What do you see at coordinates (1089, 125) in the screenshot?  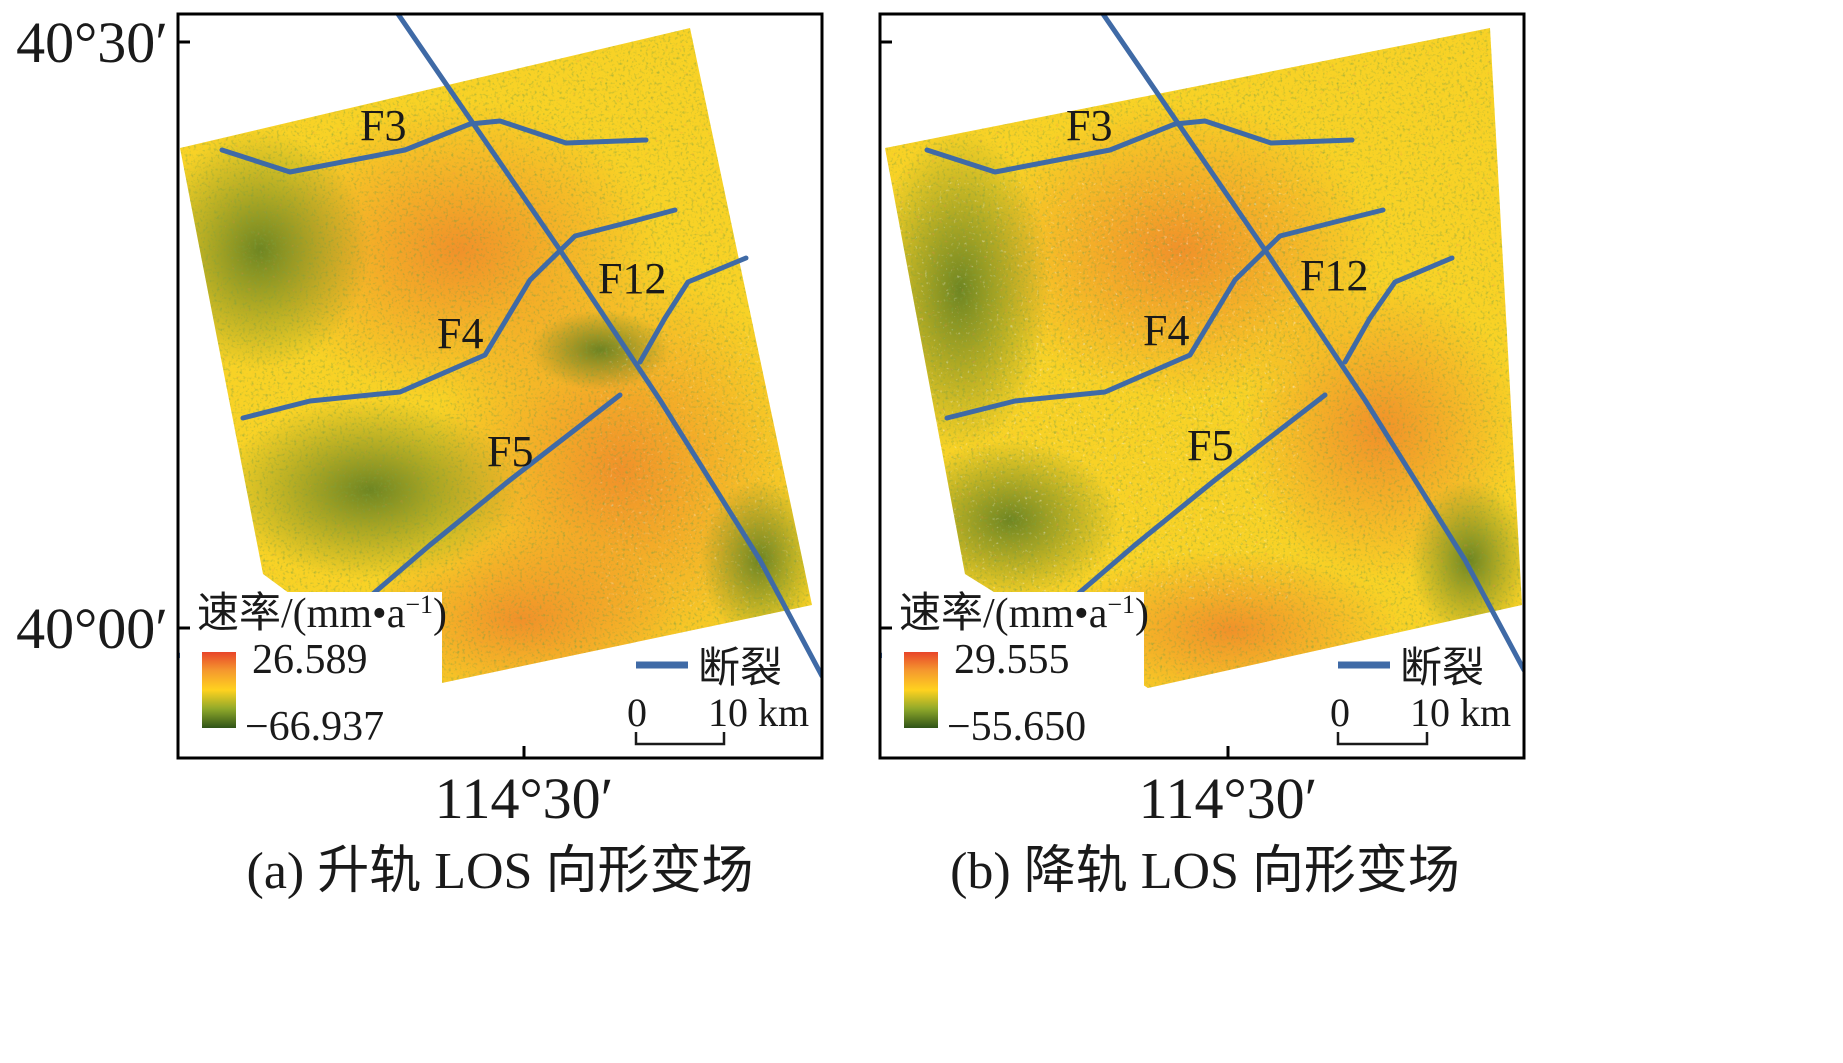 I see `fault-label-f3-b: F3` at bounding box center [1089, 125].